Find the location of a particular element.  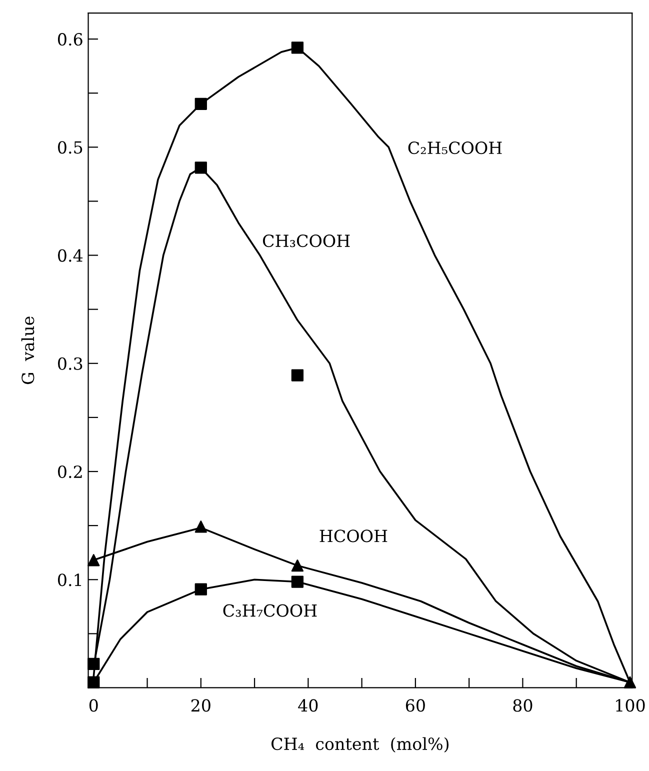

y-tick-label: 0.6 is located at coordinates (70, 39).